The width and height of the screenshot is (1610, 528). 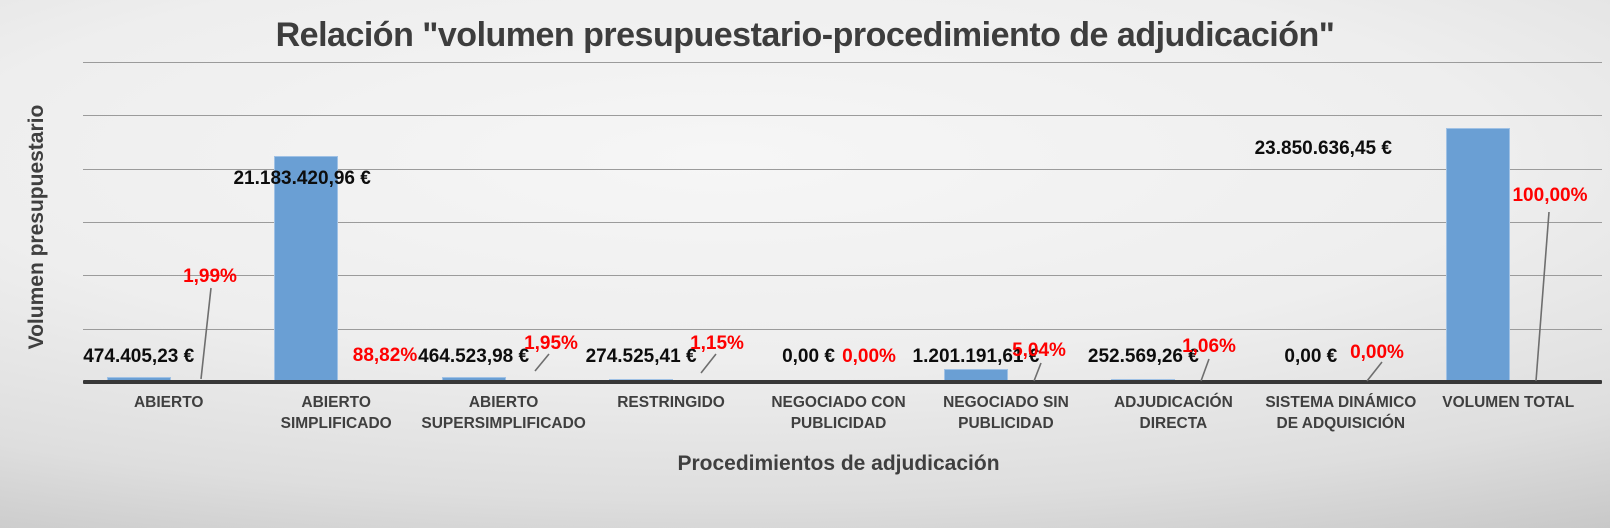 What do you see at coordinates (1006, 413) in the screenshot?
I see `category-label: NEGOCIADO SIN PUBLICIDAD` at bounding box center [1006, 413].